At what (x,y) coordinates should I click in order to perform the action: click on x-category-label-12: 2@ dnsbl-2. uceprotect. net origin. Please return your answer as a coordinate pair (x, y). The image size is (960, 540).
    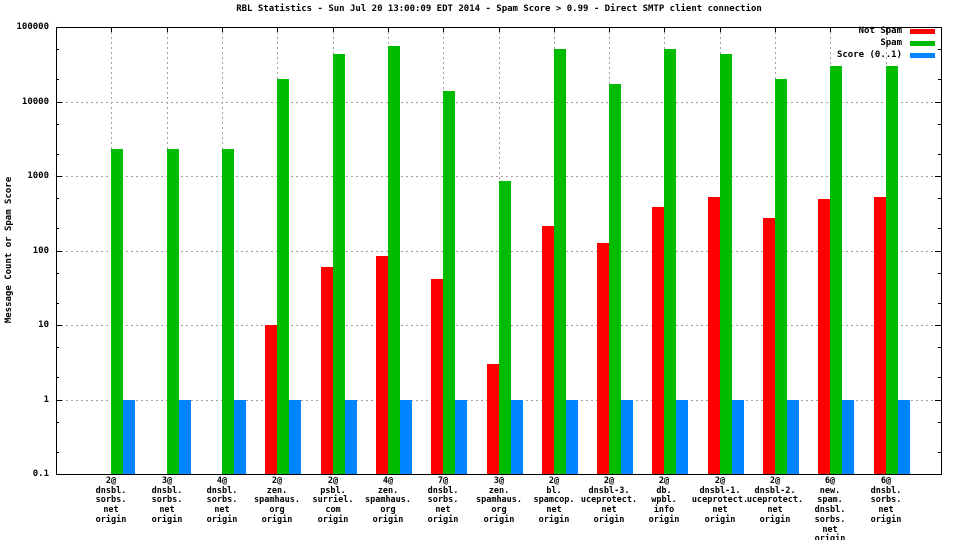
    Looking at the image, I should click on (775, 500).